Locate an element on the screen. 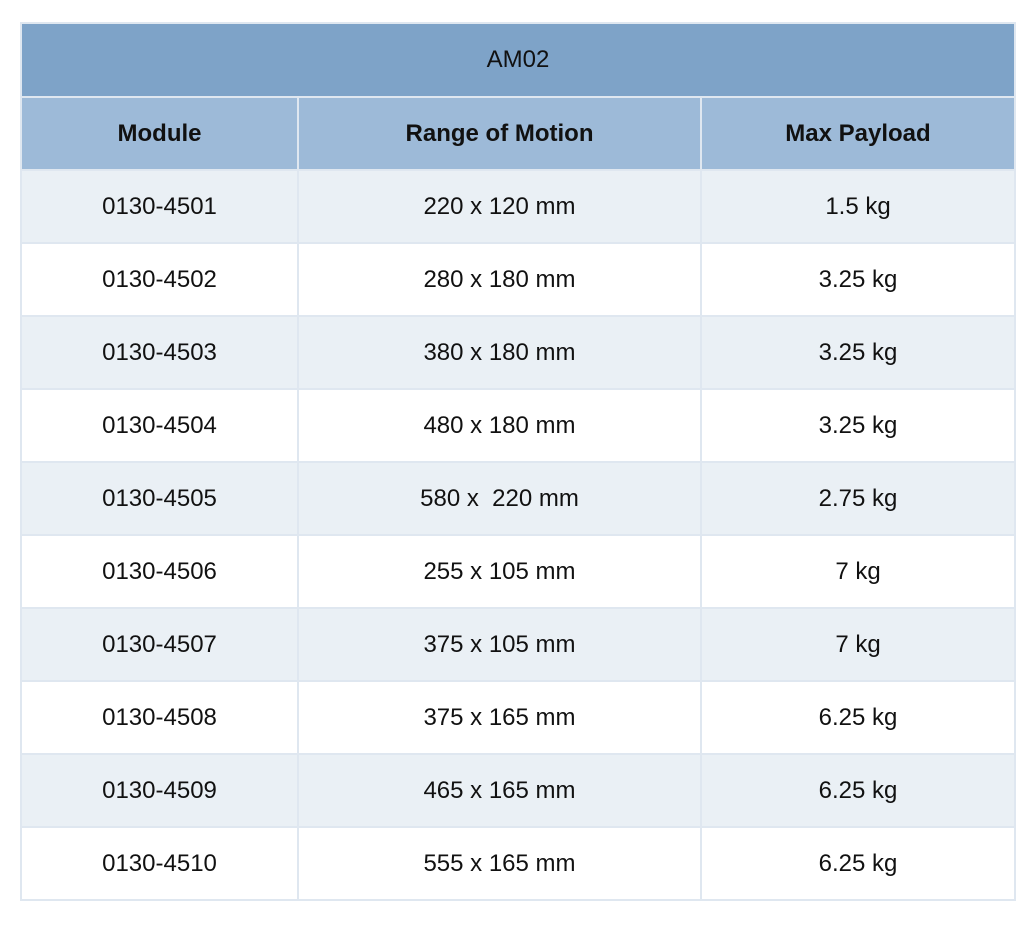  module-cell: 0130-4502 is located at coordinates (159, 279).